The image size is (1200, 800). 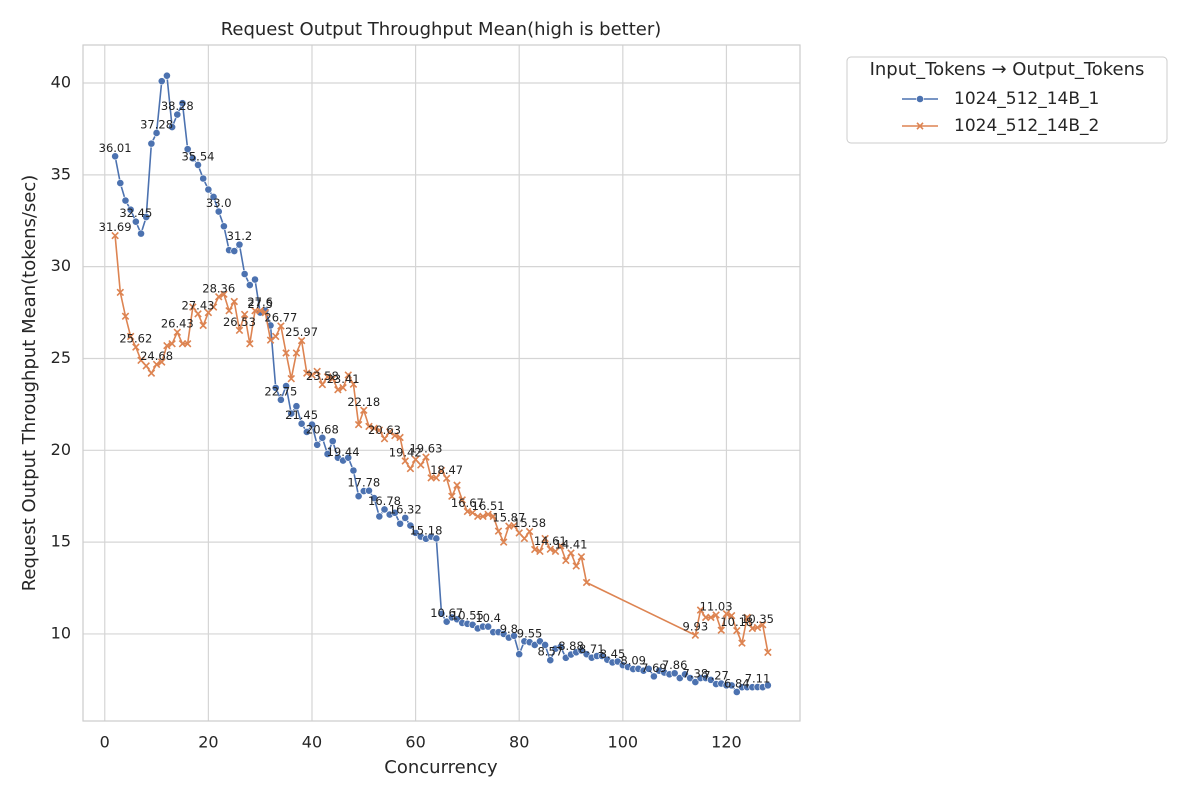 What do you see at coordinates (198, 305) in the screenshot?
I see `data-label: 27.43` at bounding box center [198, 305].